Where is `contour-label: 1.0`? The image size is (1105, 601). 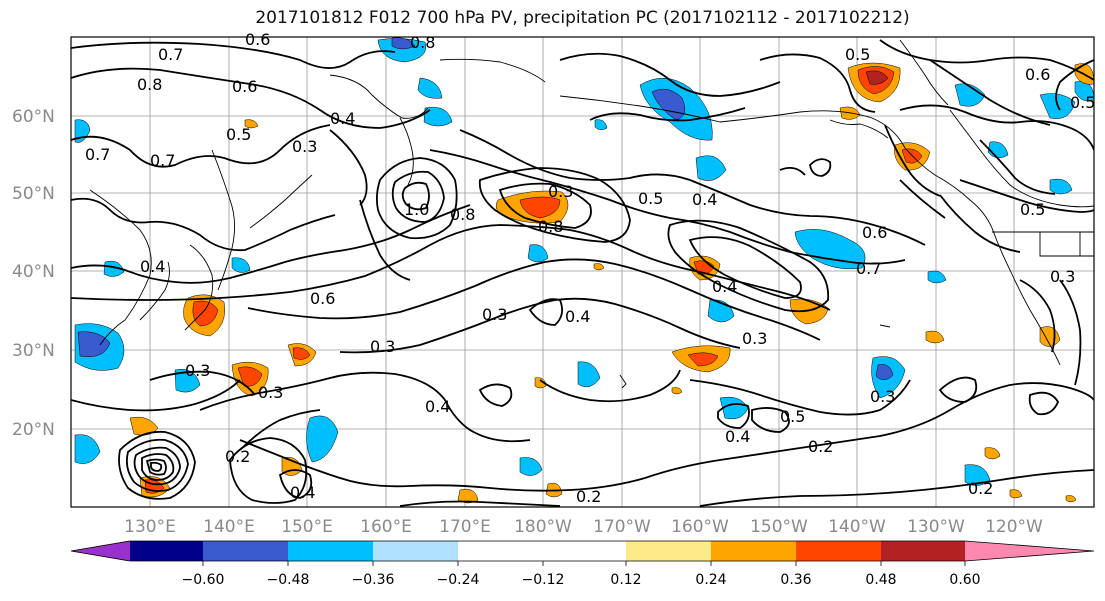
contour-label: 1.0 is located at coordinates (416, 209).